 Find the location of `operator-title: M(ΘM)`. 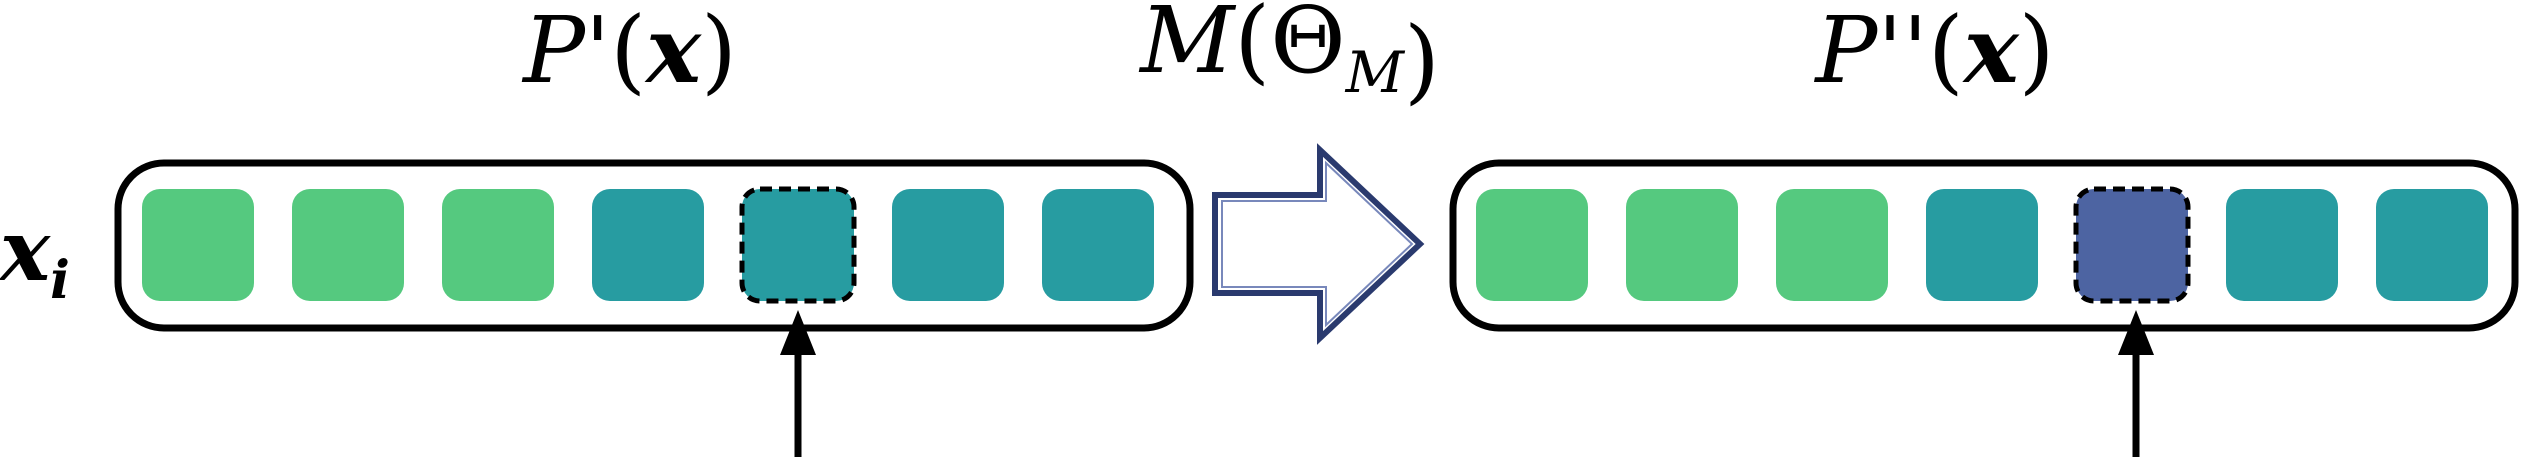

operator-title: M(ΘM) is located at coordinates (1289, 57).